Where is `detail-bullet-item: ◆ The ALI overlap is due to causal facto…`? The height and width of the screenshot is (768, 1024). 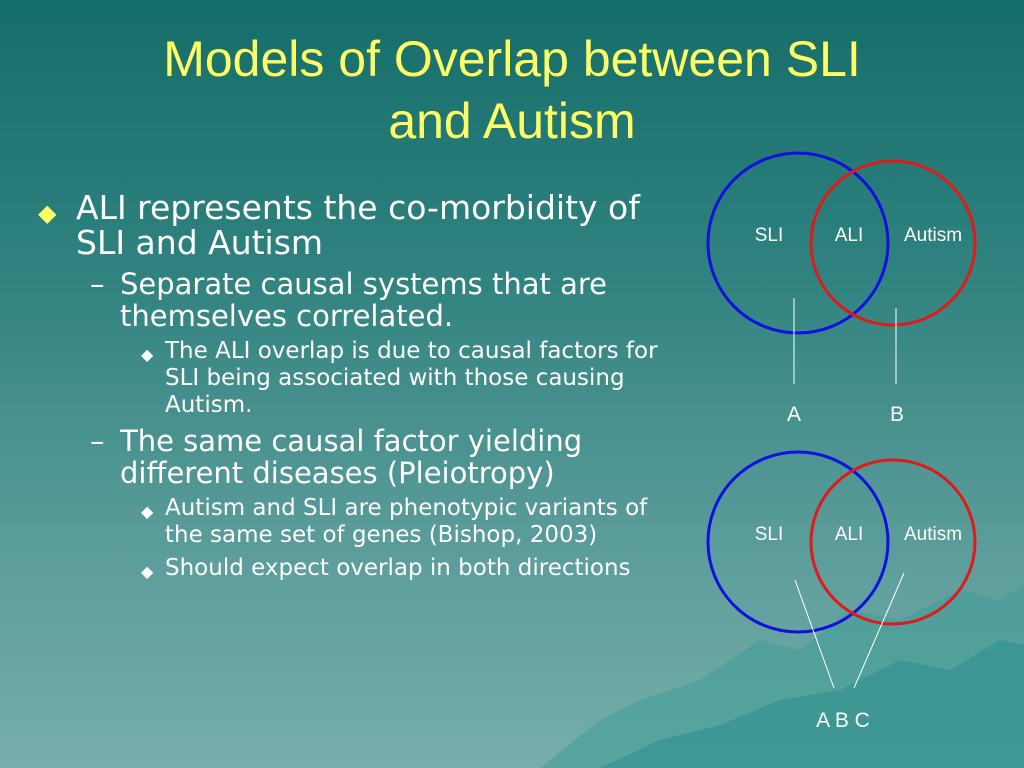
detail-bullet-item: ◆ The ALI overlap is due to causal facto… is located at coordinates (358, 378).